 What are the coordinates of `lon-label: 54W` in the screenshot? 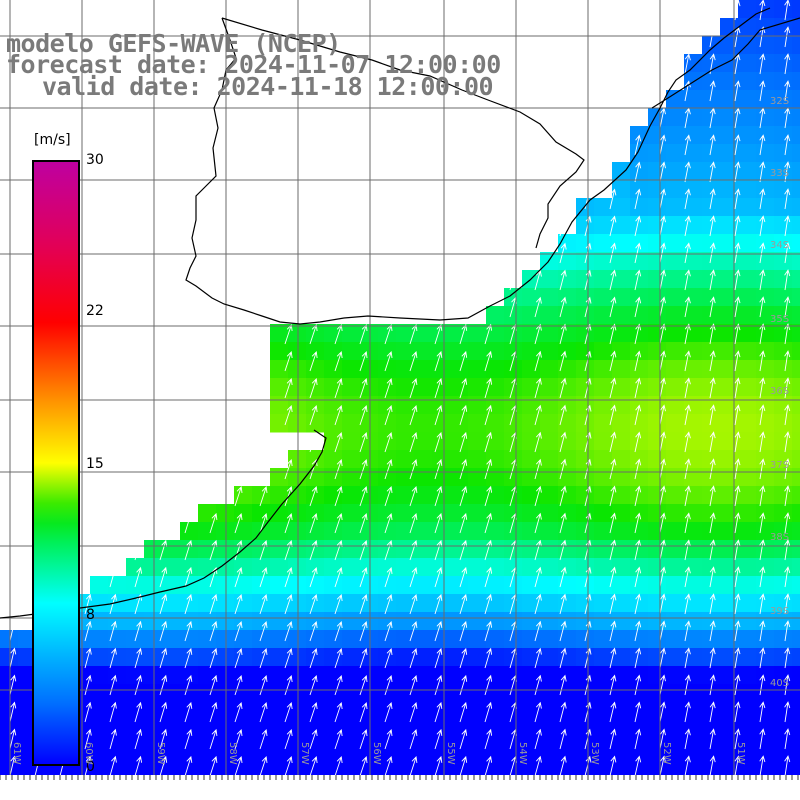 It's located at (522, 753).